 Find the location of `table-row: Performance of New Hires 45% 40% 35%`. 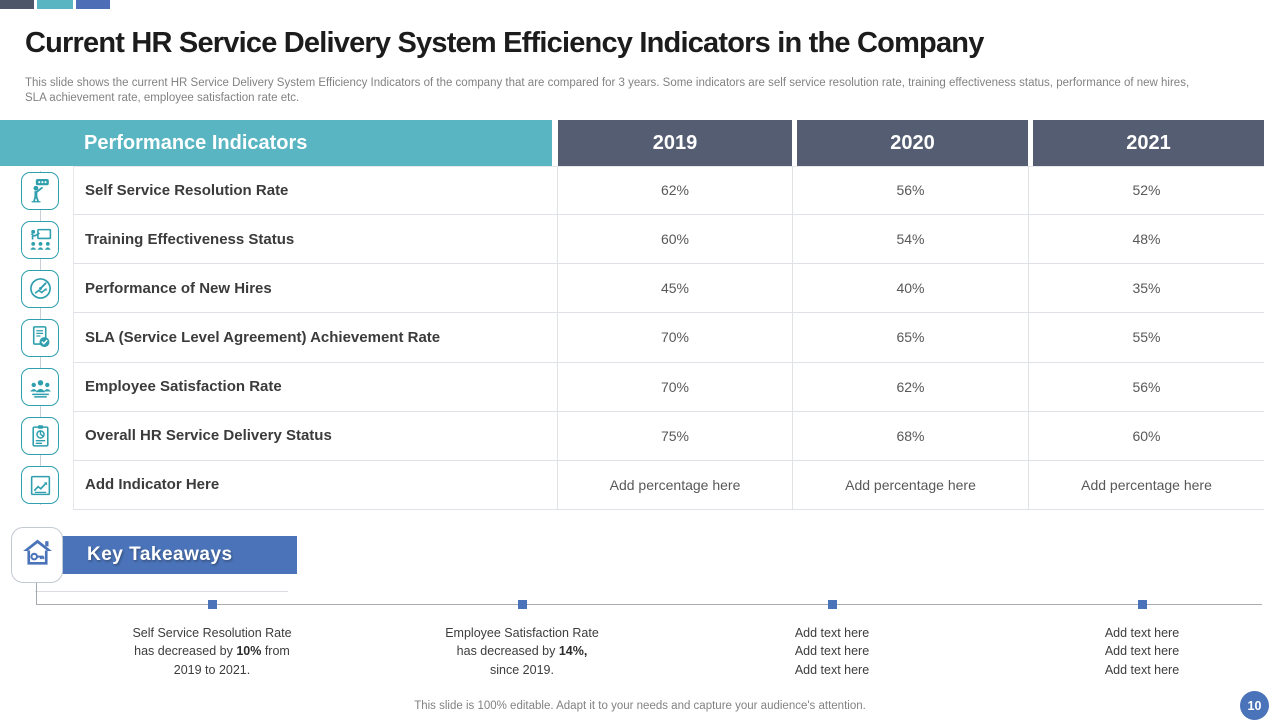

table-row: Performance of New Hires 45% 40% 35% is located at coordinates (632, 289).